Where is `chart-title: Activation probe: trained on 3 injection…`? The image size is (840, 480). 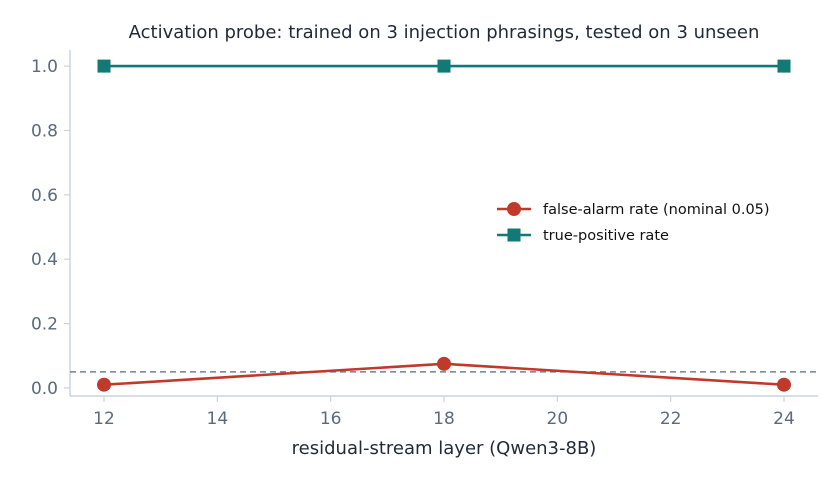
chart-title: Activation probe: trained on 3 injection… is located at coordinates (444, 32).